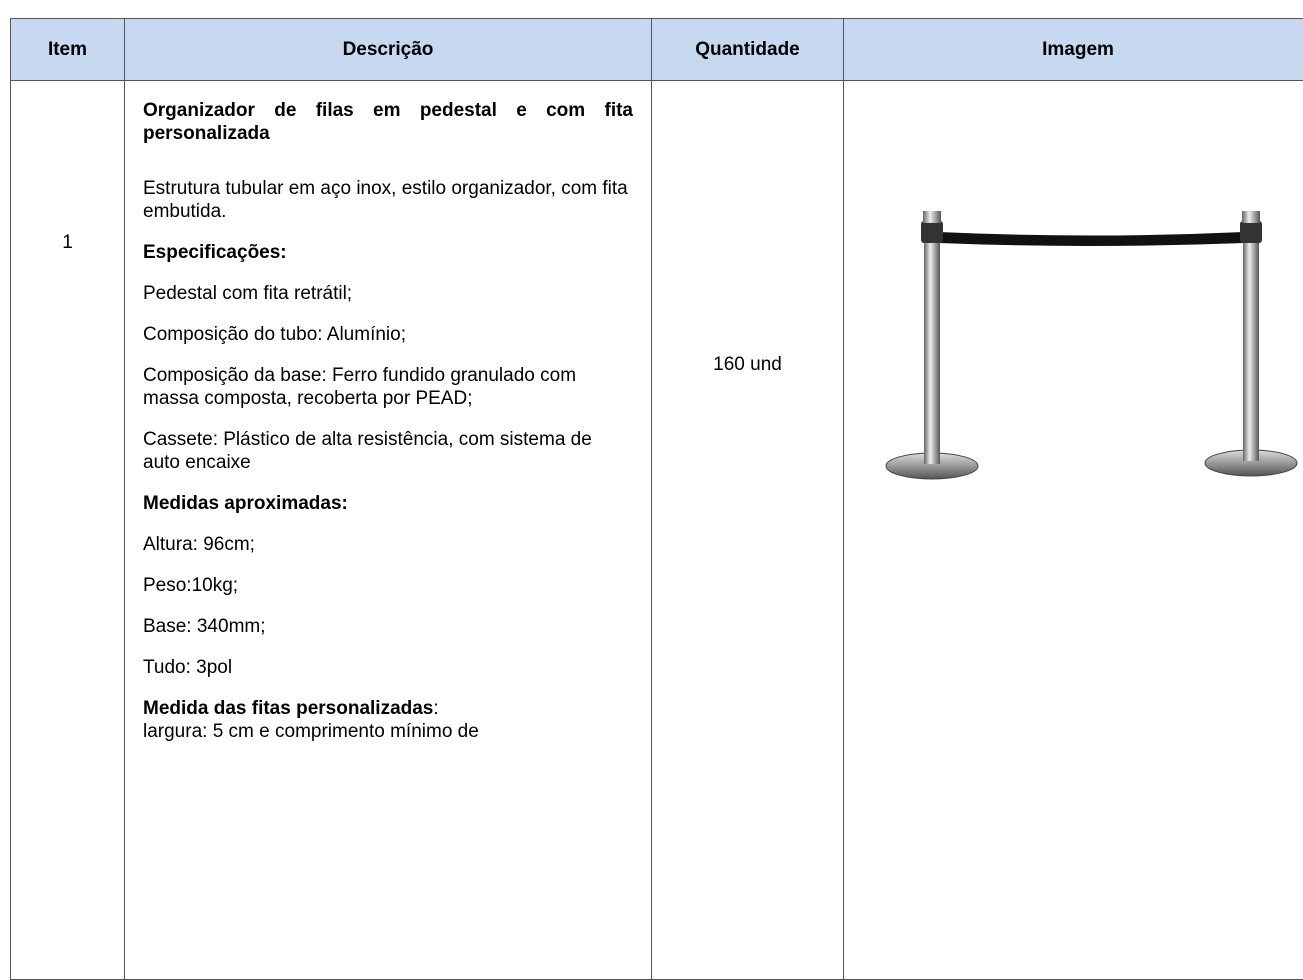 The height and width of the screenshot is (980, 1303). I want to click on body-text: largura: 5 cm e comprimento mínimo de, so click(311, 731).